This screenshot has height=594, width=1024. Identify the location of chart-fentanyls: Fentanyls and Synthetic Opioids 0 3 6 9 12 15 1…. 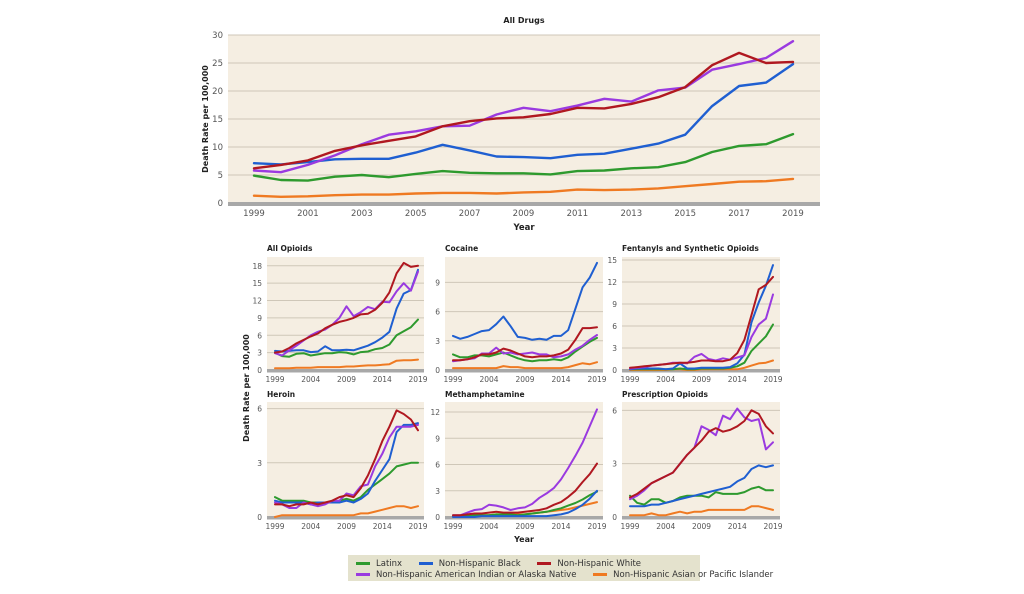
(694, 314).